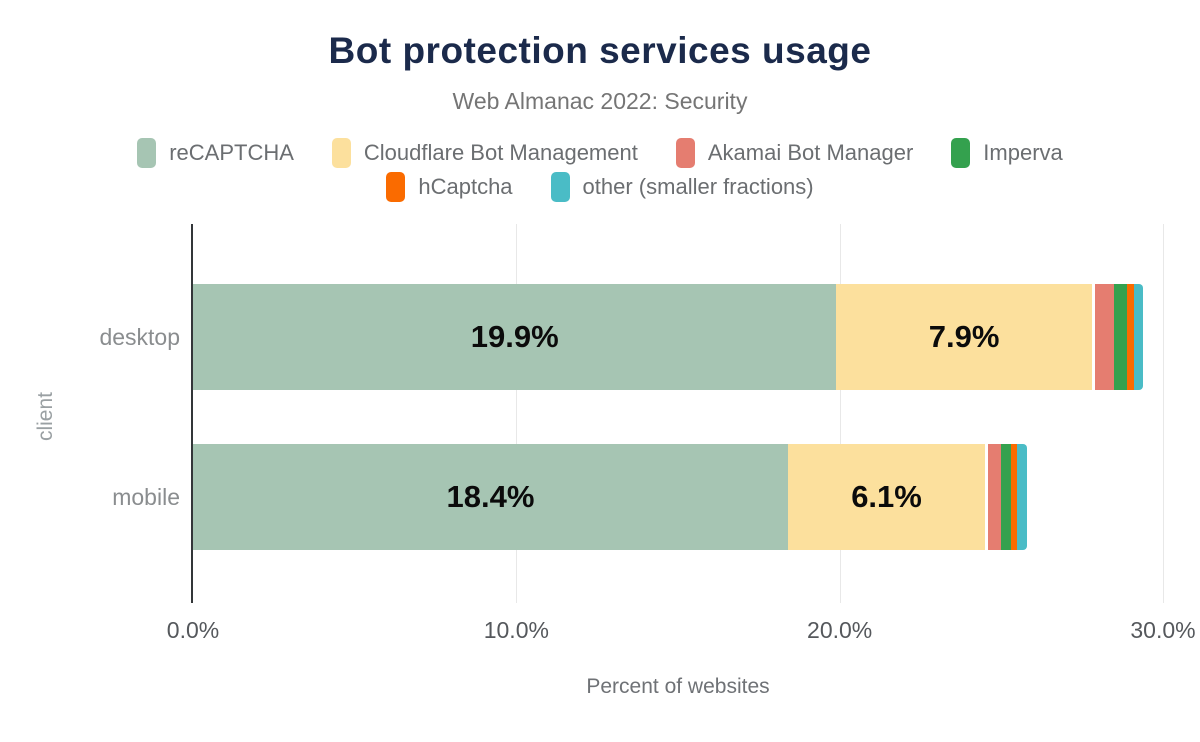 The image size is (1200, 742). I want to click on legend-item-other-smaller-fractions-: other (smaller fractions), so click(682, 187).